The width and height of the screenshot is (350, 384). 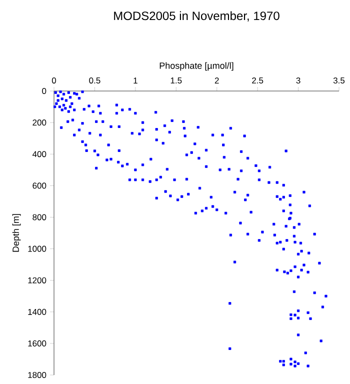 I want to click on y-tick-label: 1200, so click(x=37, y=280).